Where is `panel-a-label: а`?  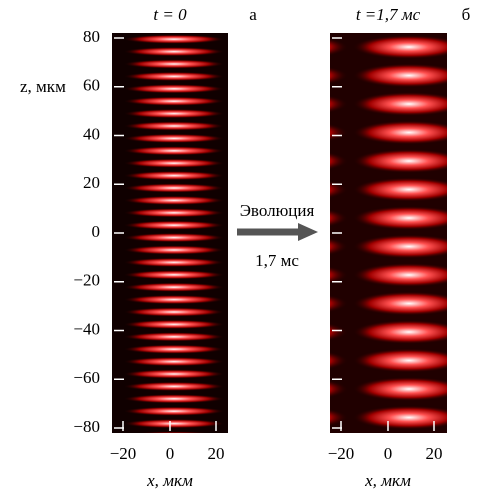
panel-a-label: а is located at coordinates (253, 14).